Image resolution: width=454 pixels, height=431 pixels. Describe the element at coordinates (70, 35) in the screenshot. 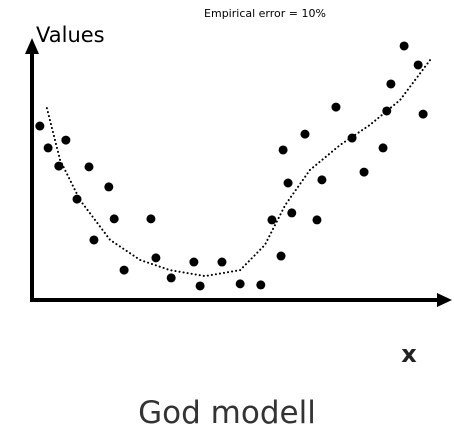

I see `y-axis-label: Values` at that location.